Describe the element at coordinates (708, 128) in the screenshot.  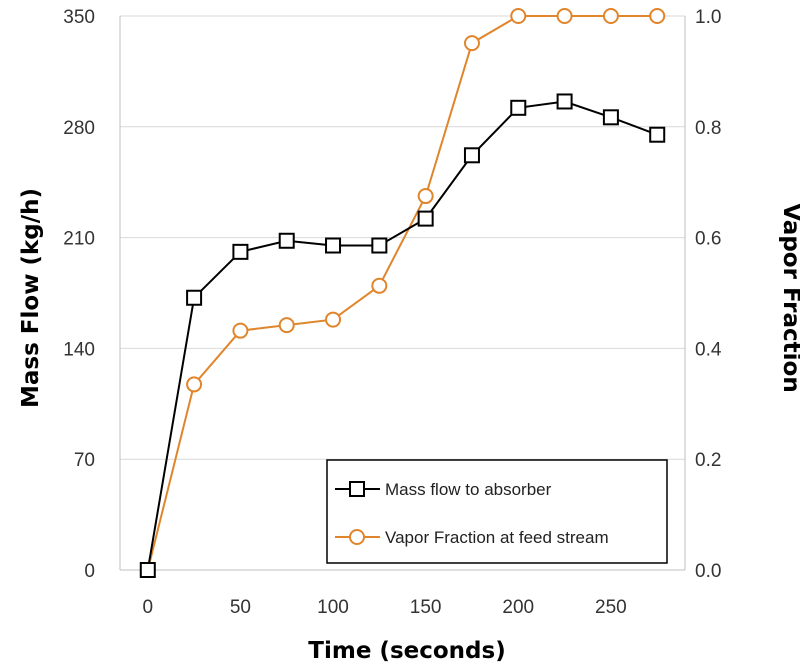
I see `y2-tick-label-4: 0.8` at that location.